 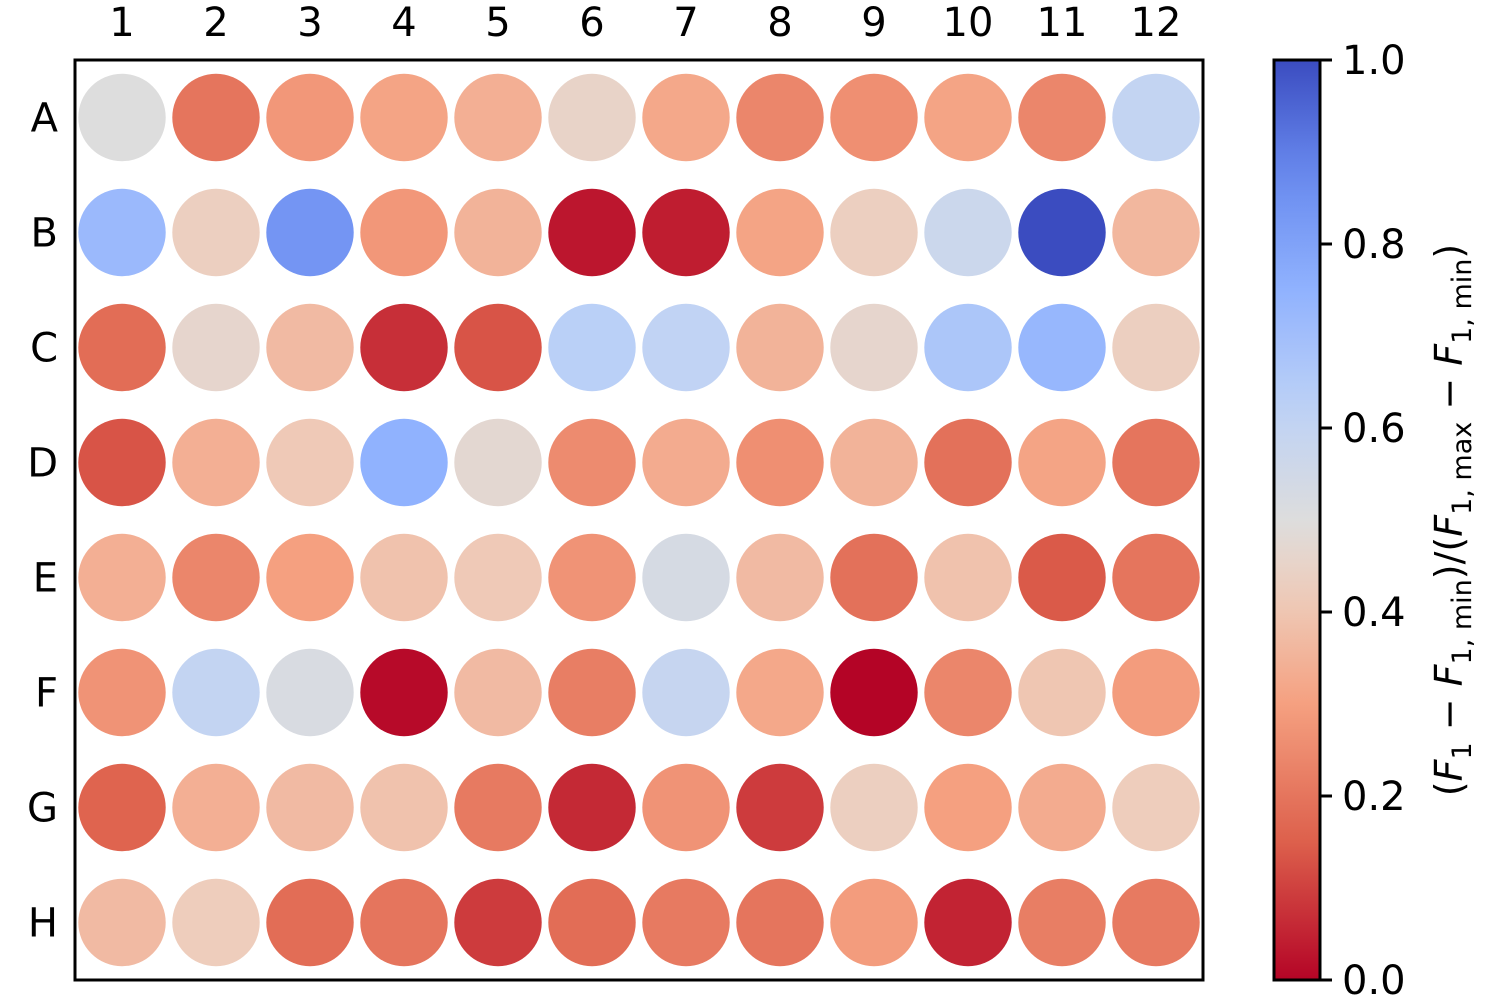 I want to click on well-B8, so click(x=780, y=232).